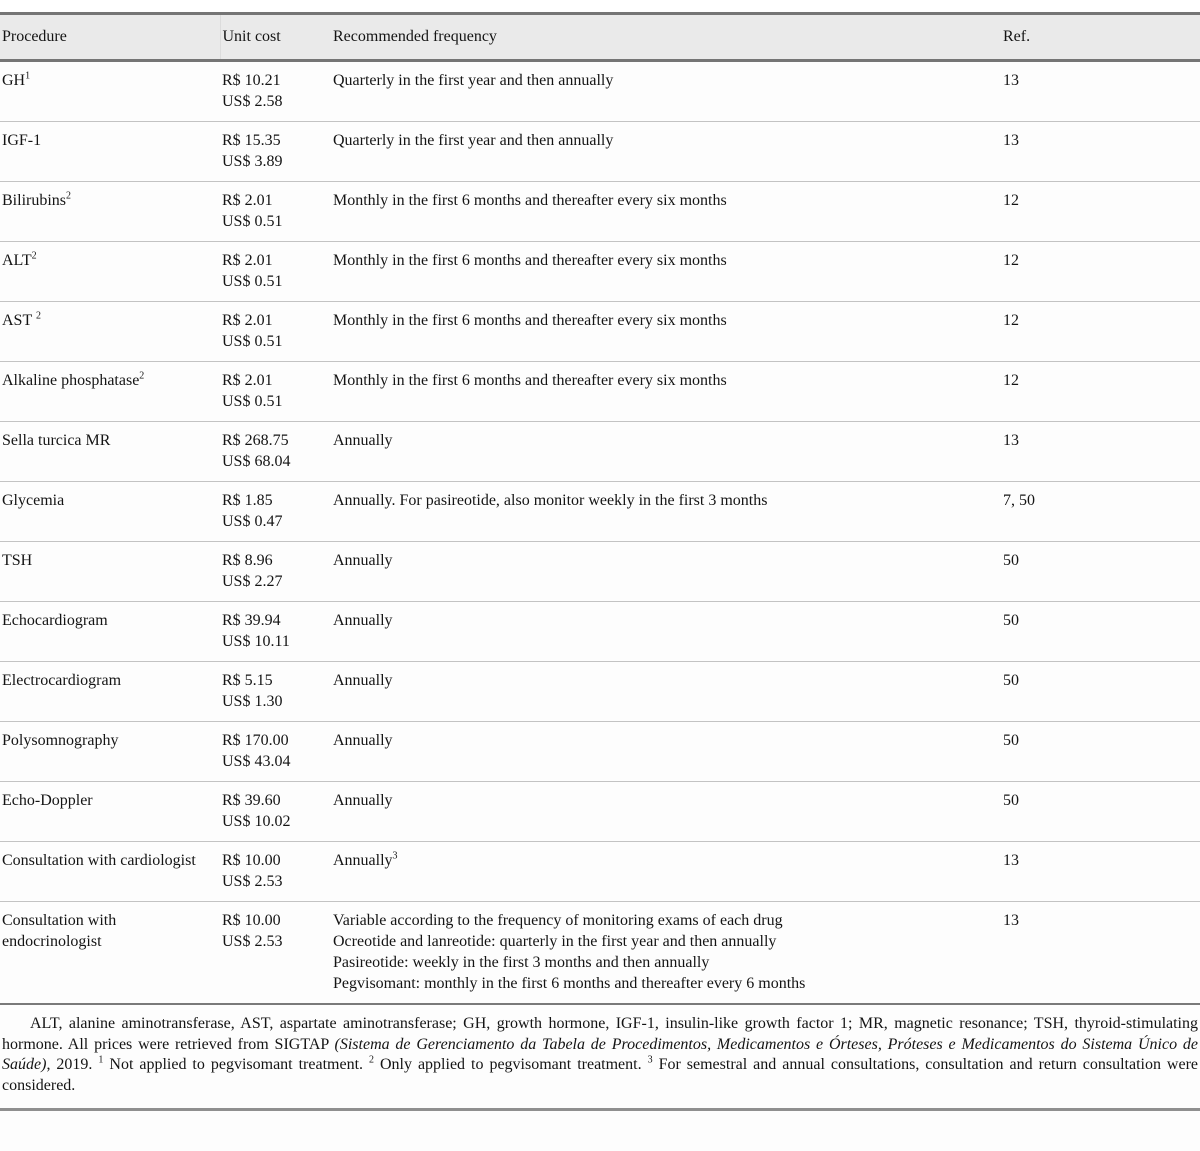 Image resolution: width=1200 pixels, height=1151 pixels. What do you see at coordinates (600, 811) in the screenshot?
I see `table-row: Echo-Doppler R$ 39.60 US$ 10.02 Annually 50` at bounding box center [600, 811].